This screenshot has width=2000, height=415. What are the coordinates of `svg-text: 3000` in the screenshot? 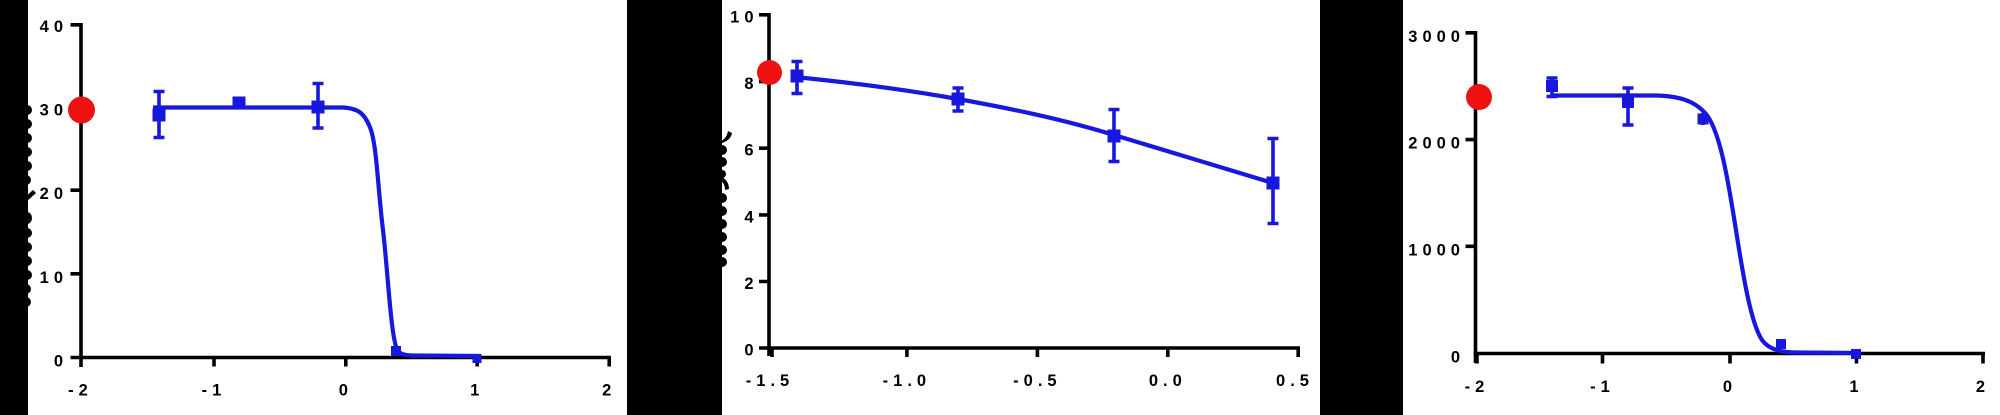 It's located at (1436, 37).